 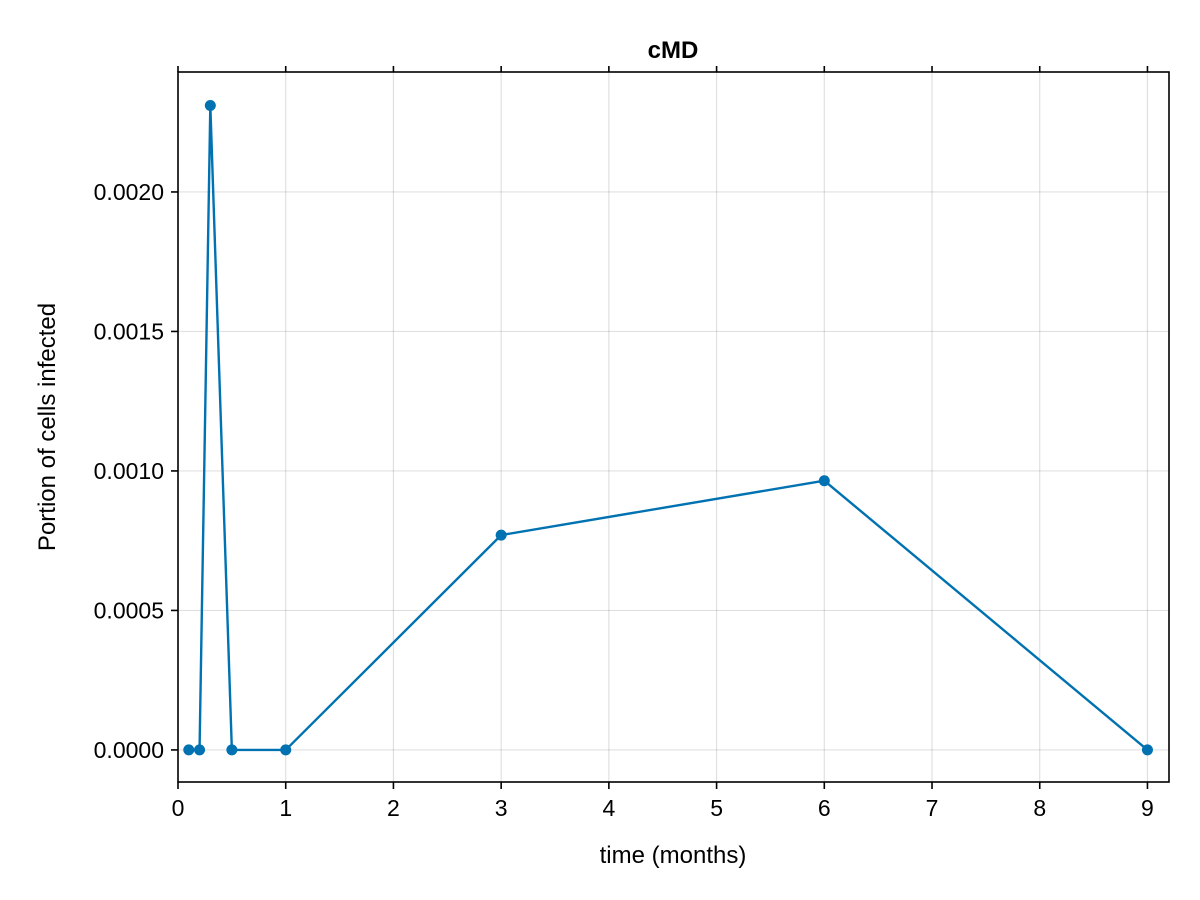 I want to click on y-tick-label: 0.0010, so click(x=129, y=471).